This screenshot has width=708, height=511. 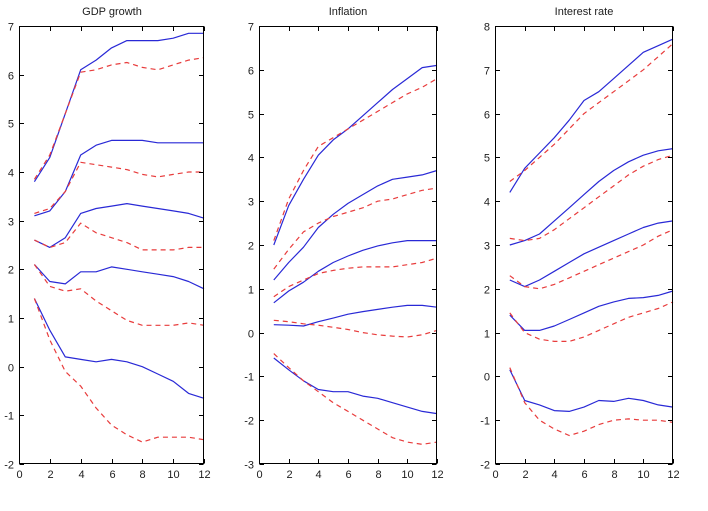 I want to click on line-panel3-band3-blue-solid, so click(x=591, y=254).